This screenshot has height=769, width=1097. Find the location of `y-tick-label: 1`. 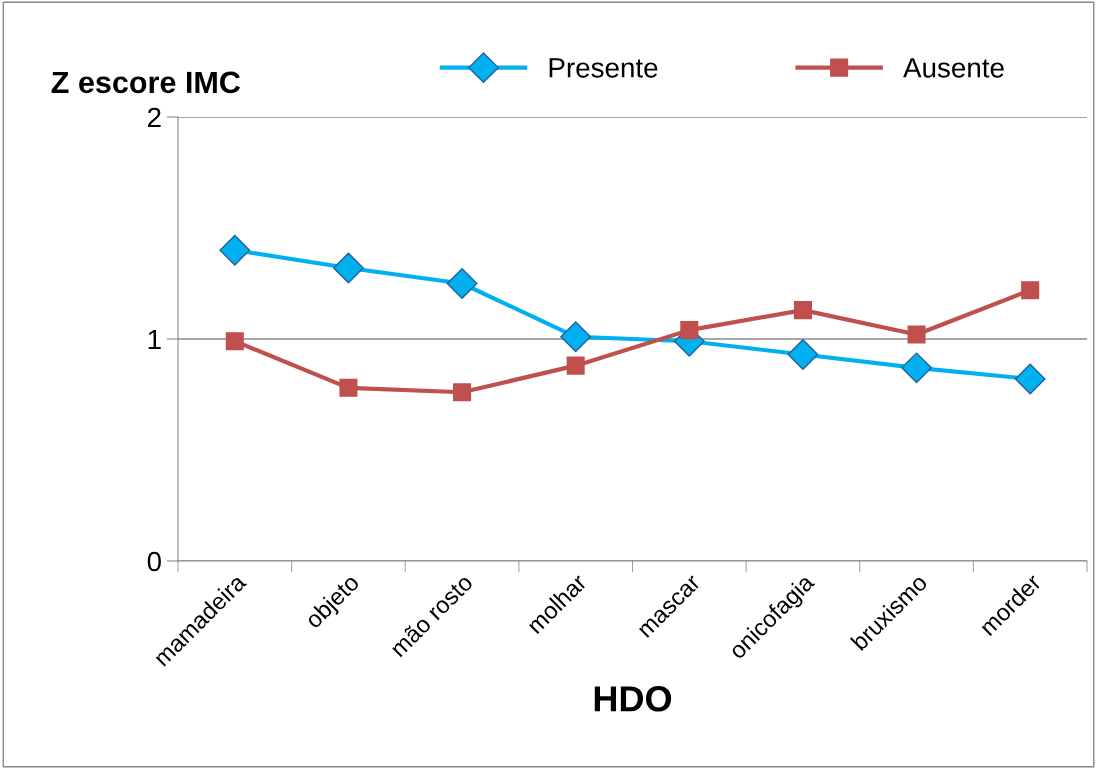

y-tick-label: 1 is located at coordinates (154, 339).